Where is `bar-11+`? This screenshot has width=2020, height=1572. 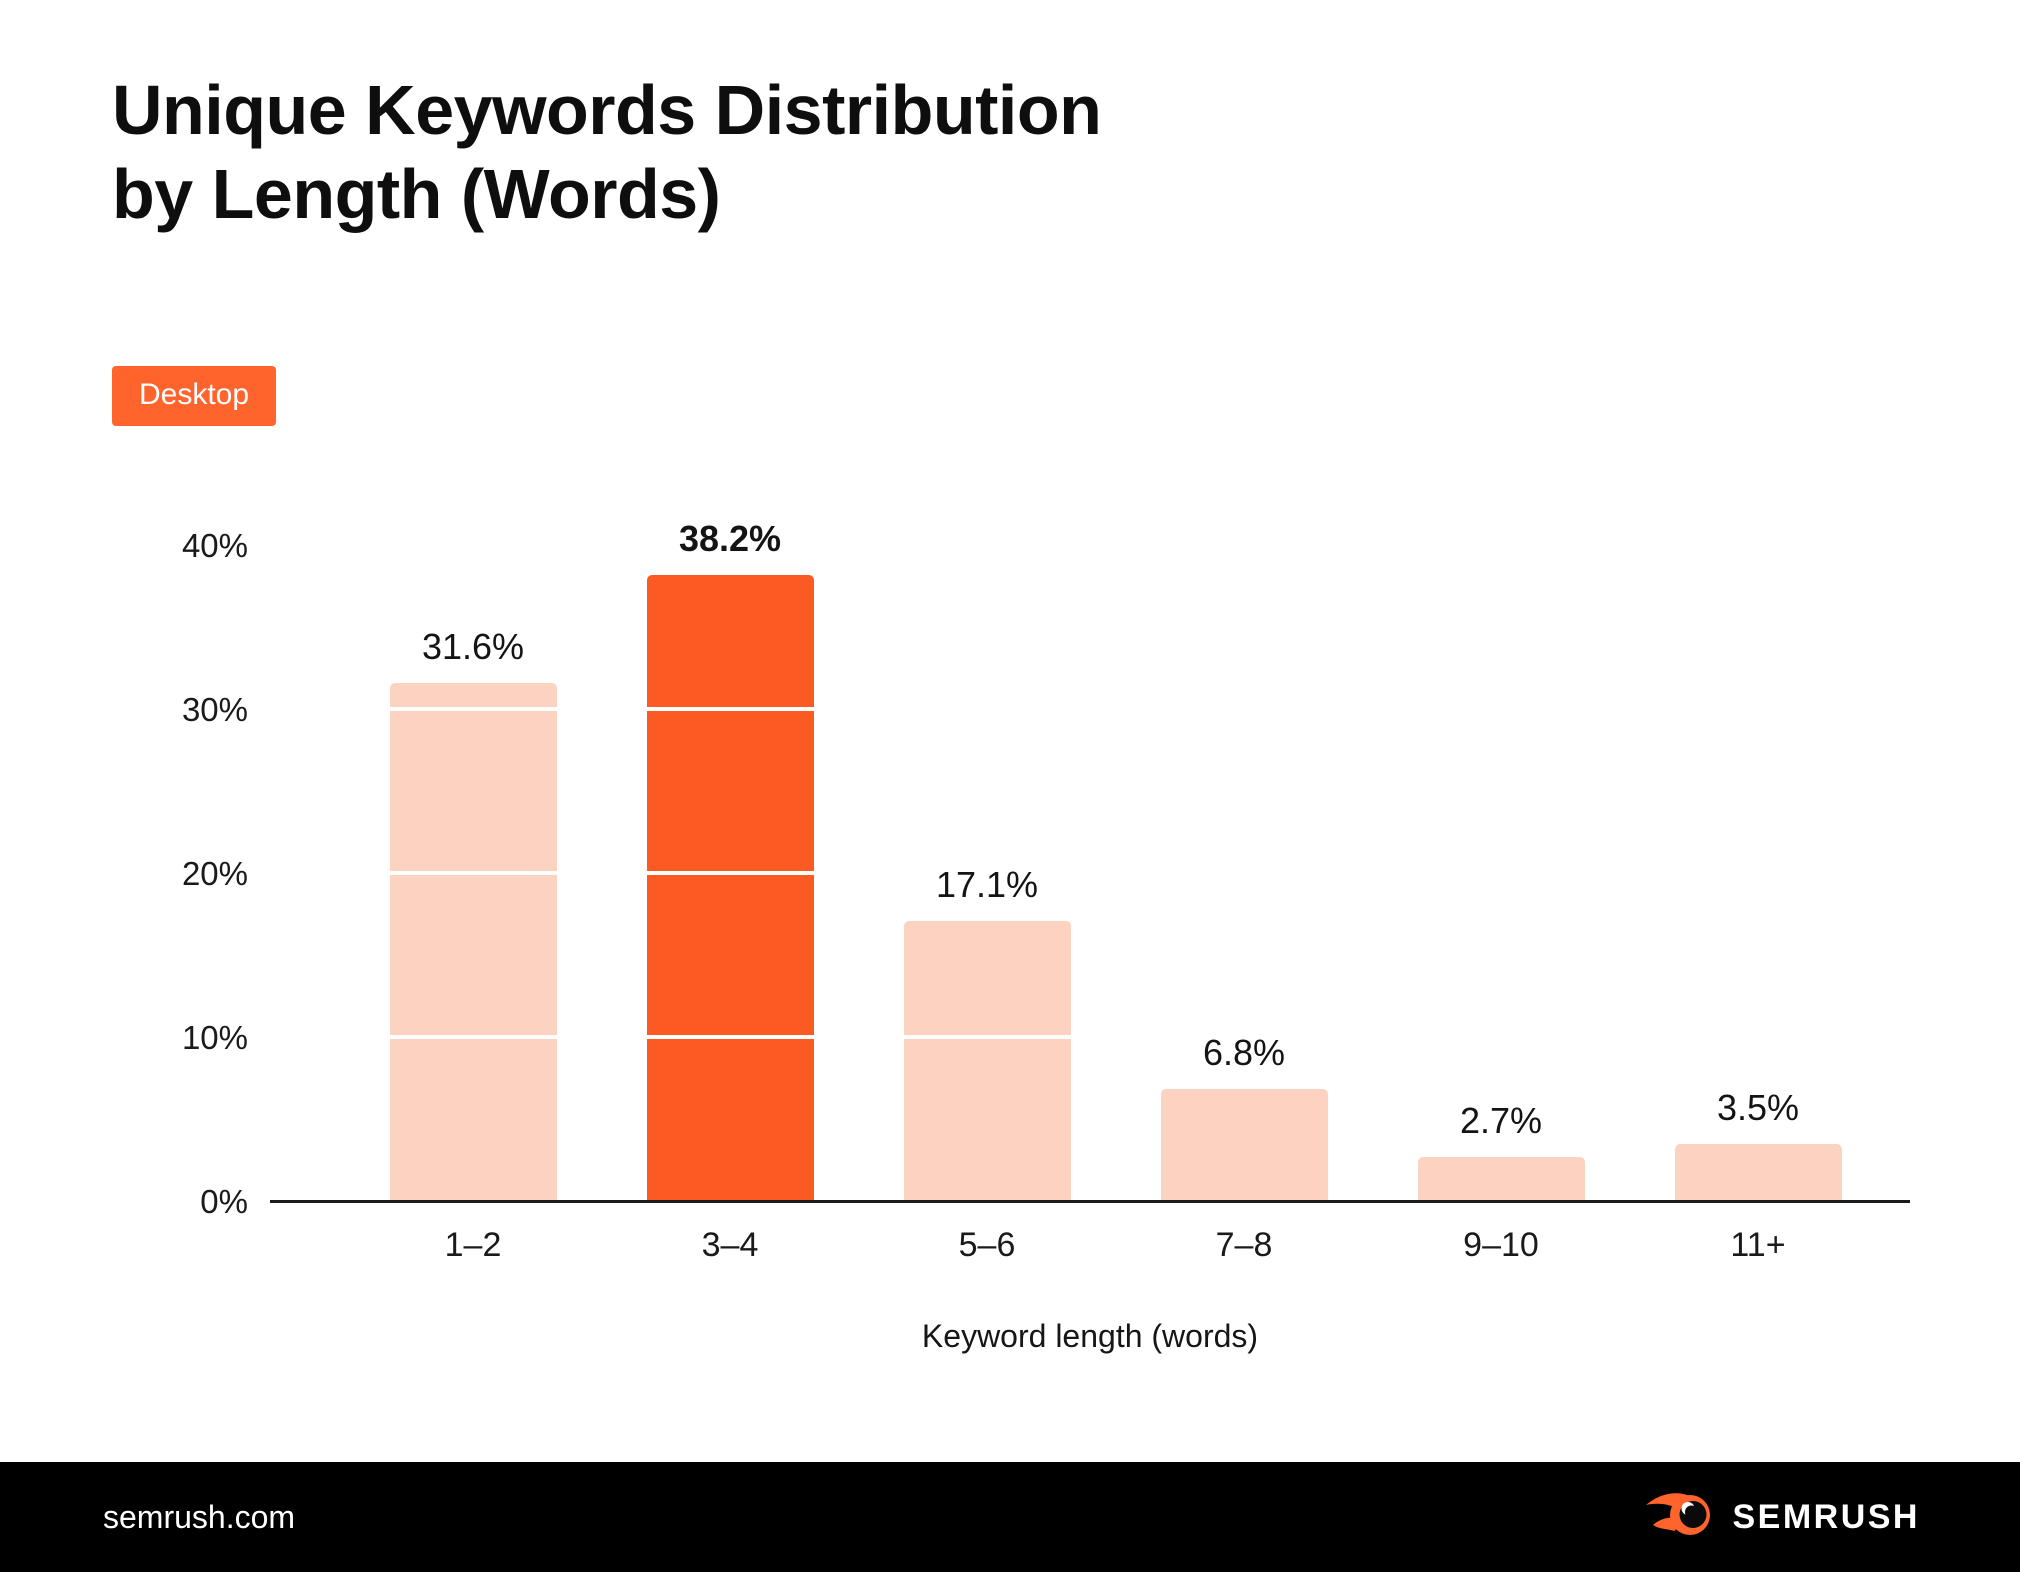
bar-11+ is located at coordinates (1758, 1172).